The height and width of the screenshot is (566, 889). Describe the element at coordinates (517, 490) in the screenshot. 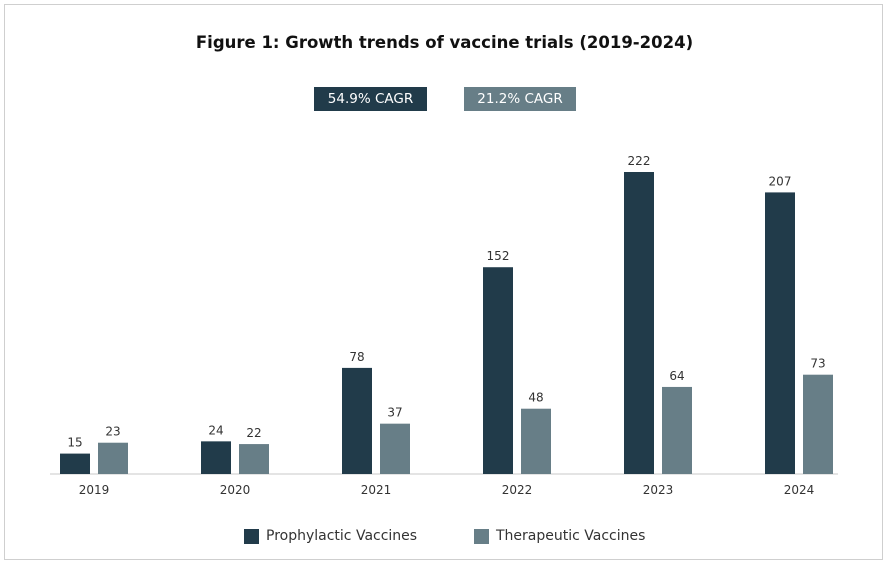

I see `x-tick-label-2022: 2022` at that location.